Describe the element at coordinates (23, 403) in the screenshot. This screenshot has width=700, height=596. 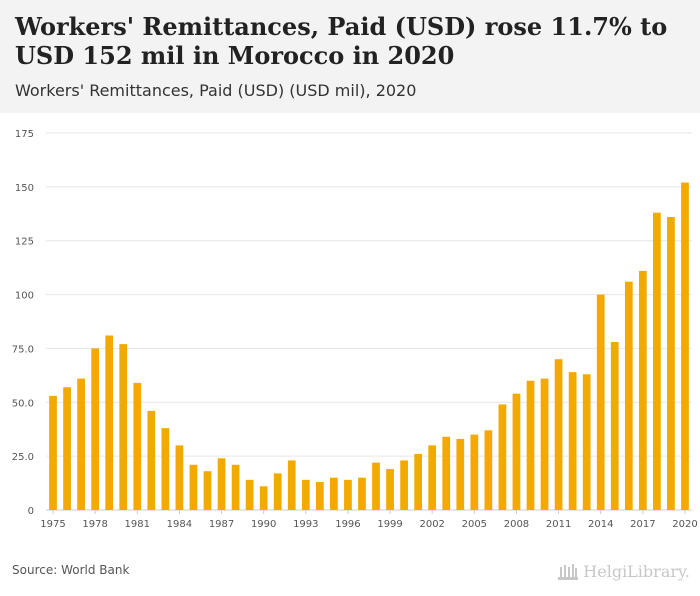
I see `y-tick-label: 50.0` at that location.